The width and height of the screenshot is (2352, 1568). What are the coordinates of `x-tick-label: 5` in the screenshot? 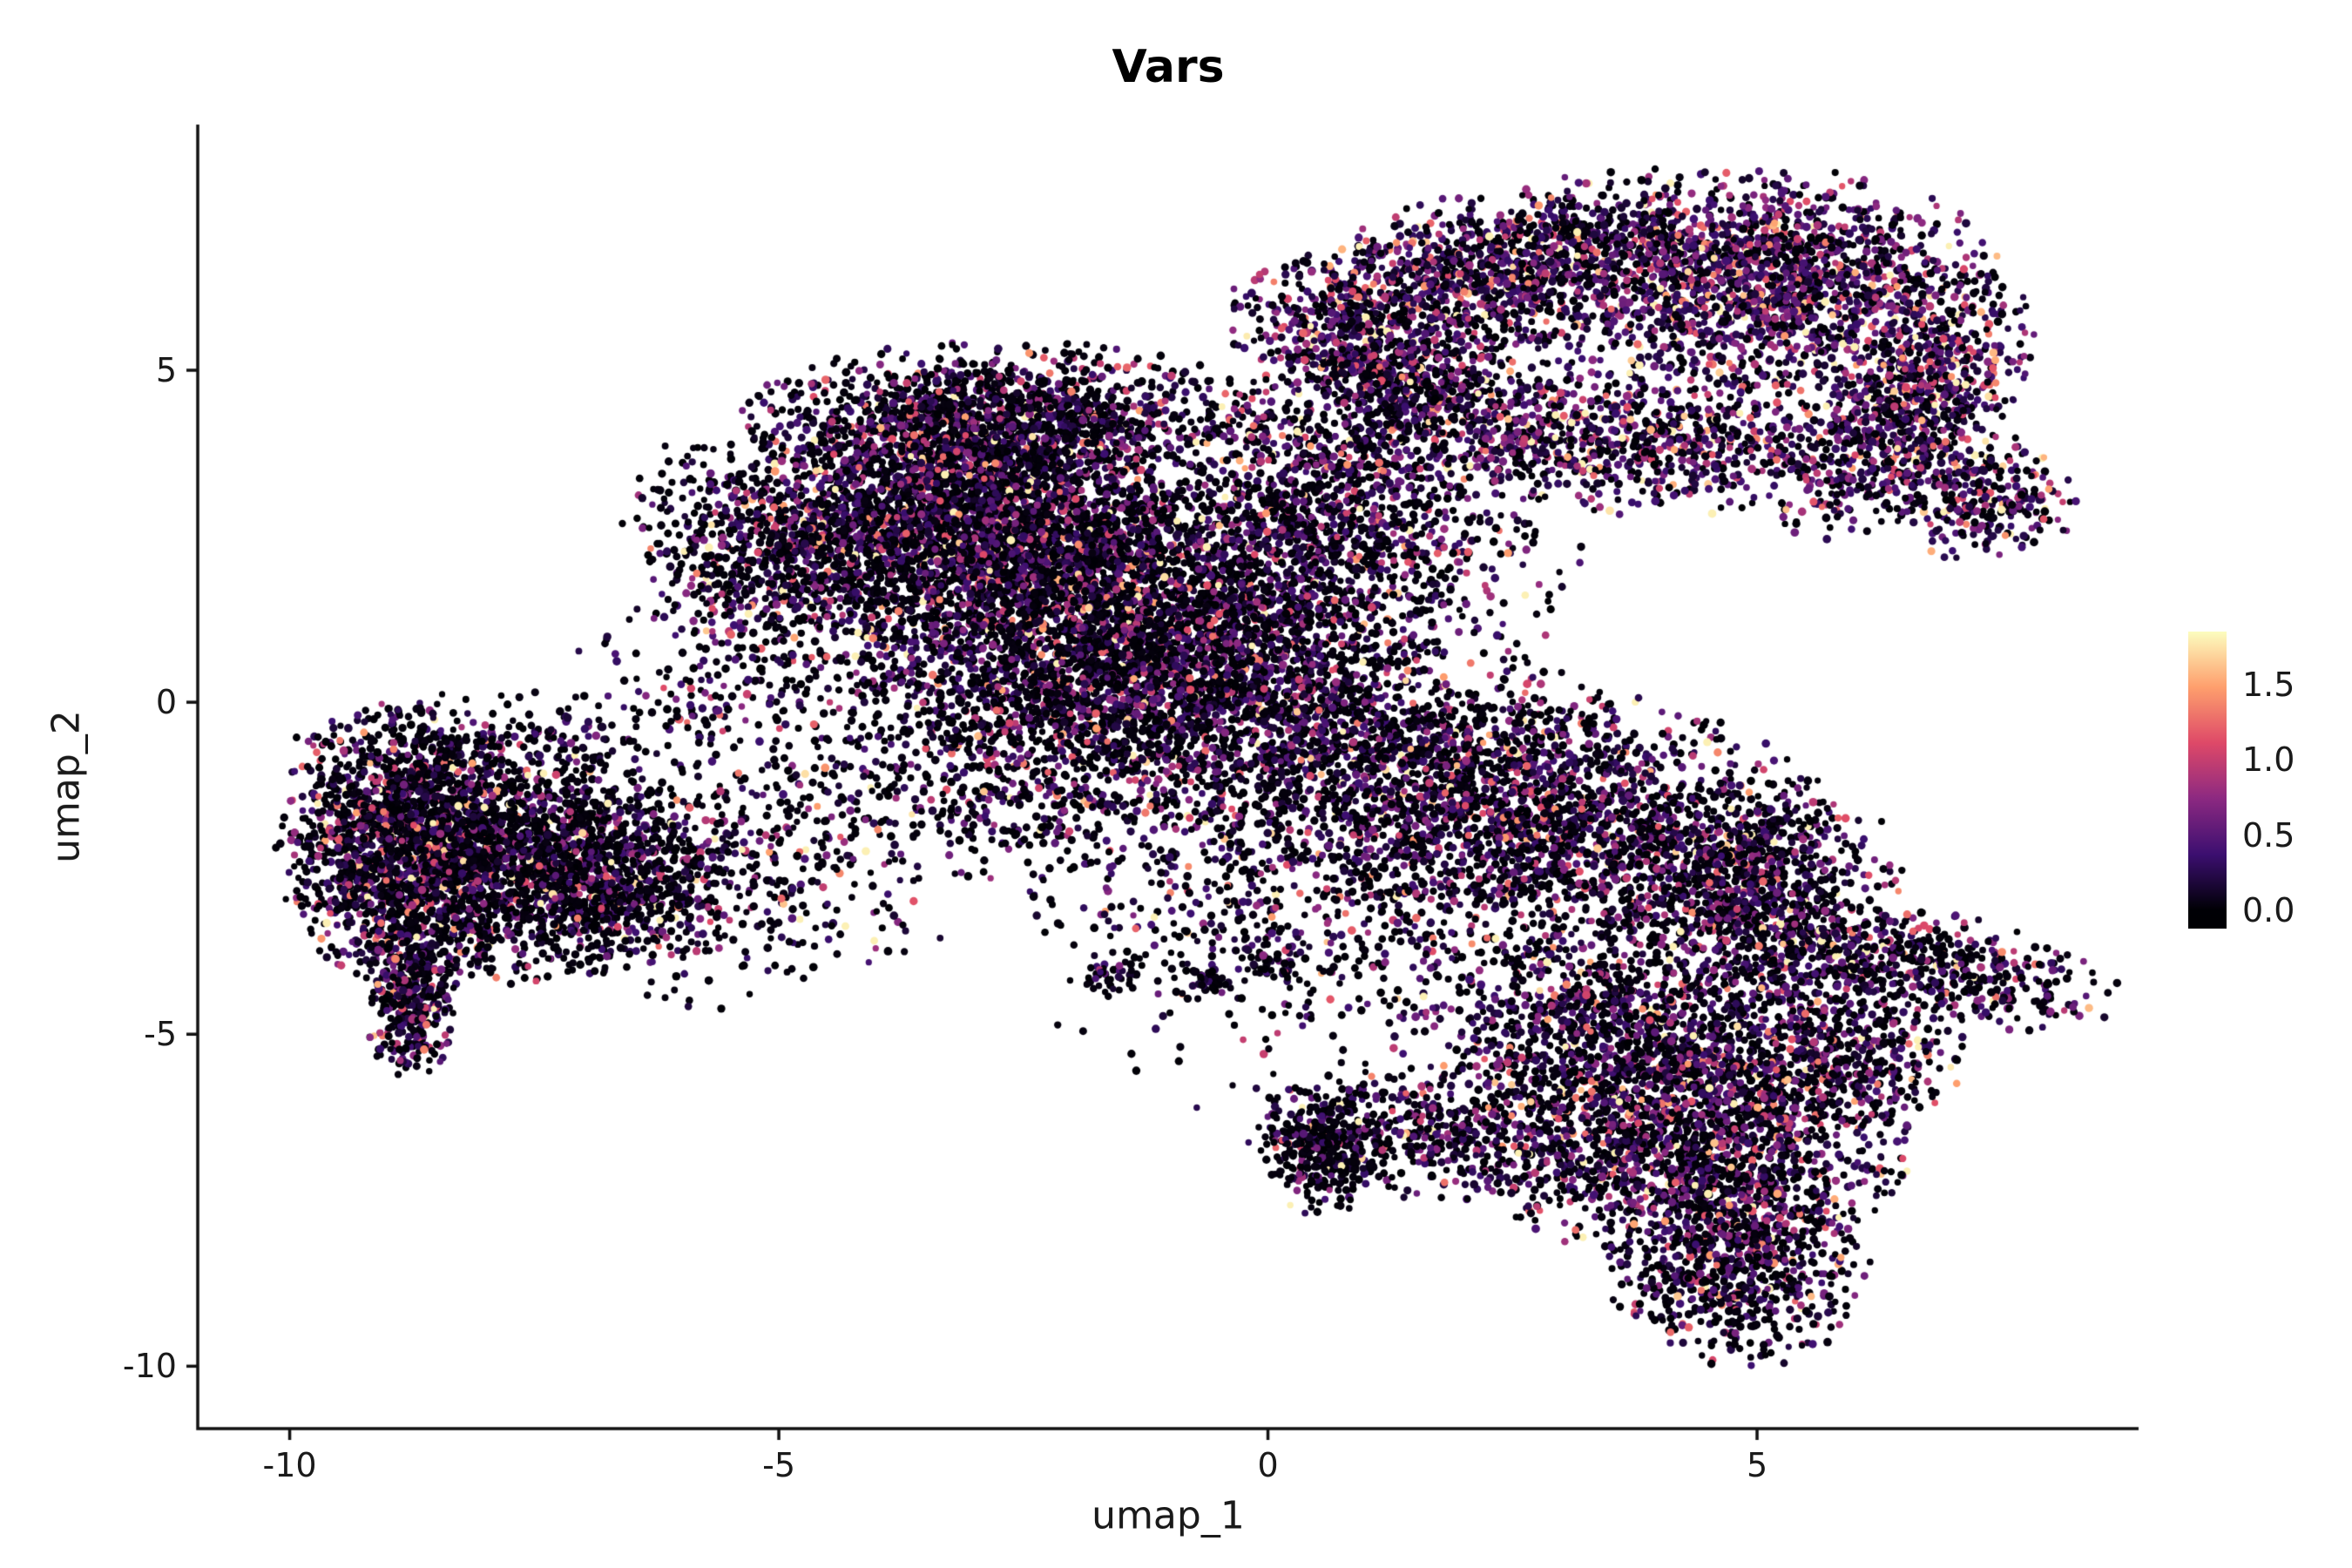 It's located at (1757, 1465).